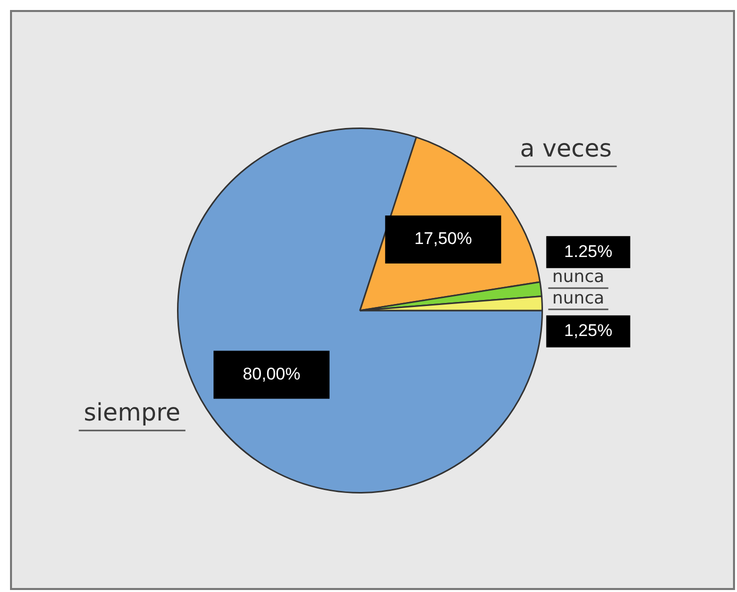 The width and height of the screenshot is (737, 592). Describe the element at coordinates (271, 374) in the screenshot. I see `data-label: 80,00%` at that location.